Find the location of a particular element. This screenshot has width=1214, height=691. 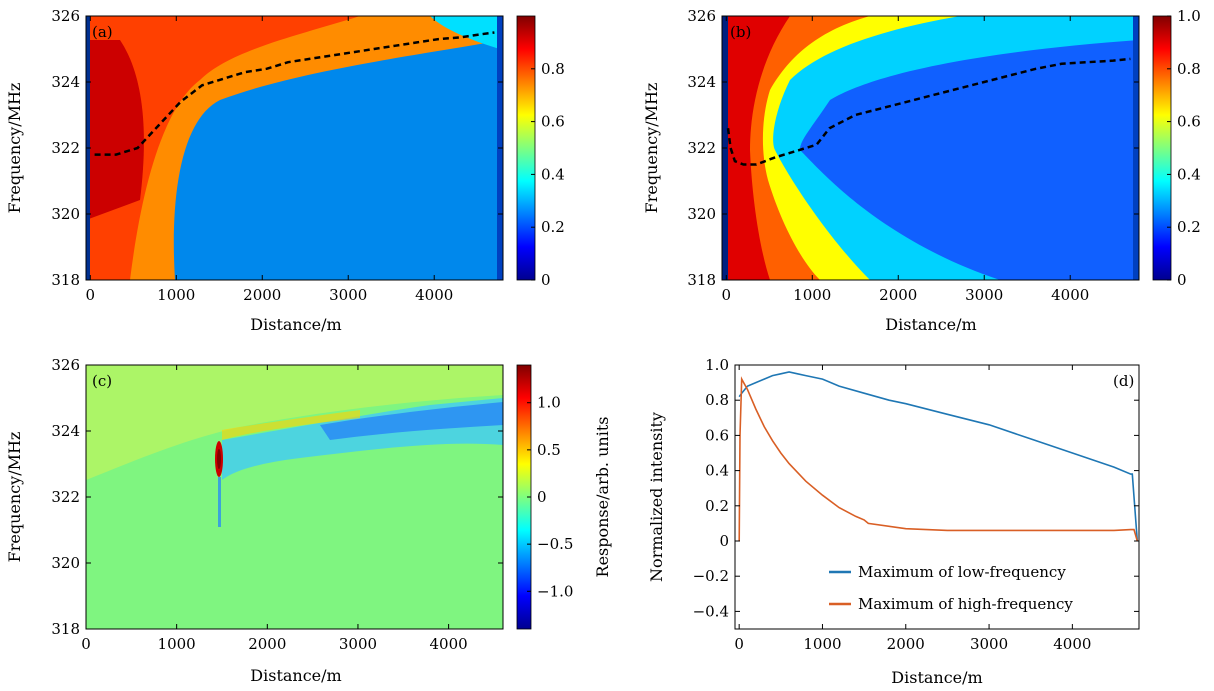

ytick-label: 0 is located at coordinates (724, 541).